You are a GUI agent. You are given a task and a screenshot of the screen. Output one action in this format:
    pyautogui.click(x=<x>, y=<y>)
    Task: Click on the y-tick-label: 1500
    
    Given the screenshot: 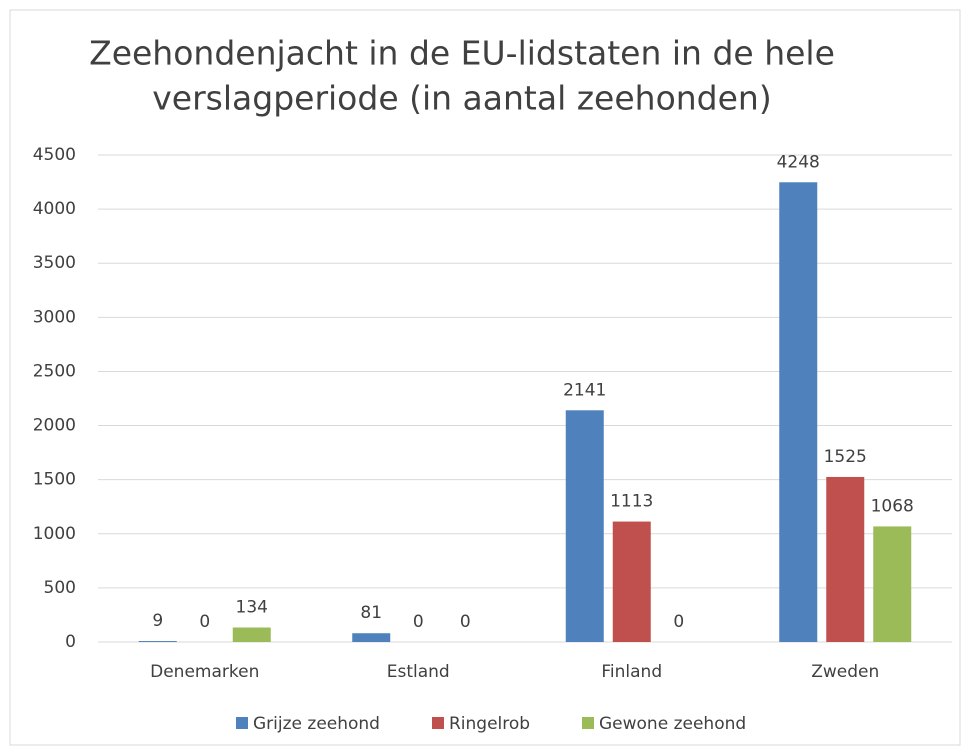 What is the action you would take?
    pyautogui.click(x=54, y=480)
    